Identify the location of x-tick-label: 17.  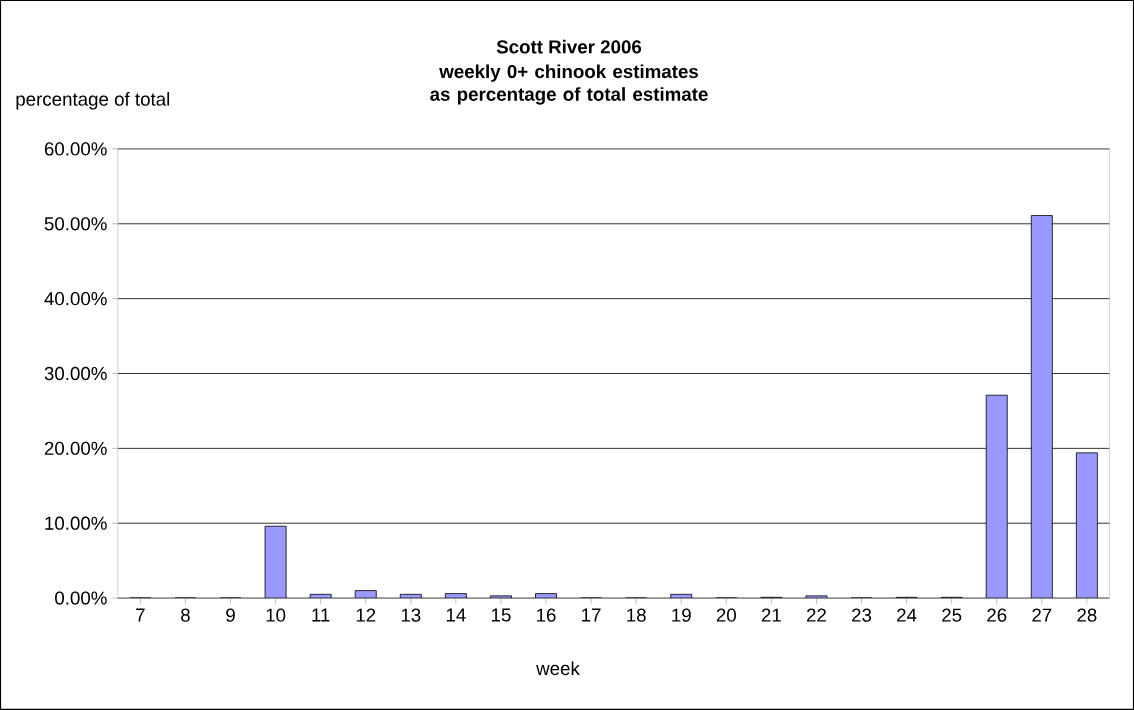
(591, 615).